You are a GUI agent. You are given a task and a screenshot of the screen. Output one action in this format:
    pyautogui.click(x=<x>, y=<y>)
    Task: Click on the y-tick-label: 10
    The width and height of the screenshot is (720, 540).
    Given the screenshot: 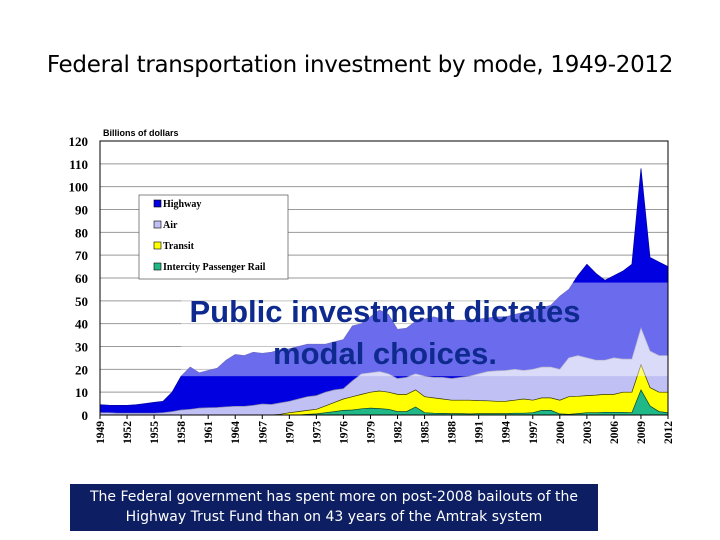 What is the action you would take?
    pyautogui.click(x=81, y=392)
    